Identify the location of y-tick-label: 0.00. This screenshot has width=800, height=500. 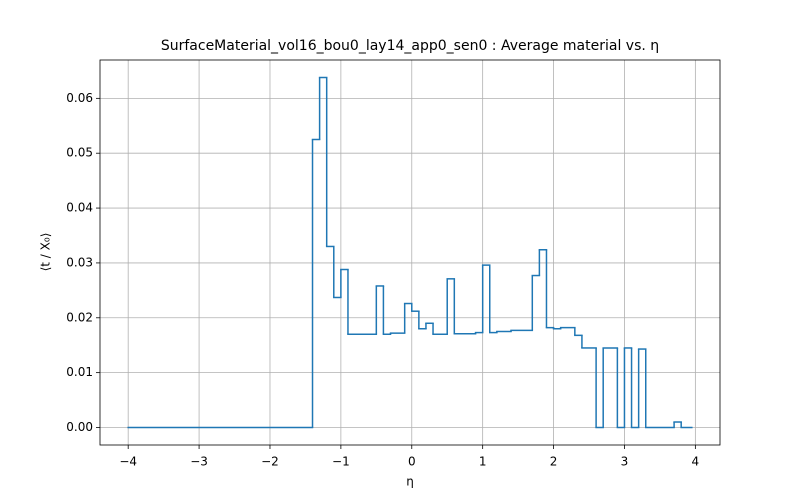
(79, 427).